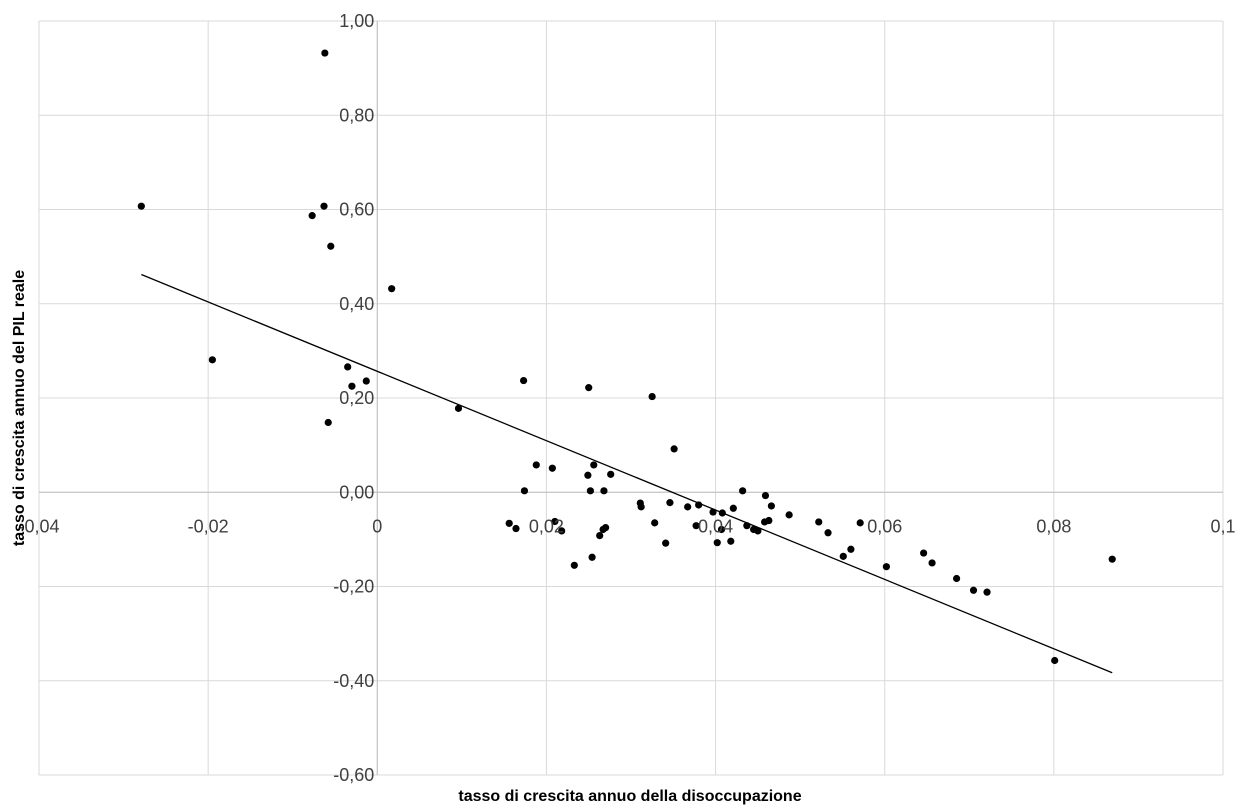 Image resolution: width=1236 pixels, height=805 pixels. Describe the element at coordinates (356, 115) in the screenshot. I see `y-tick-label: 0,80` at that location.